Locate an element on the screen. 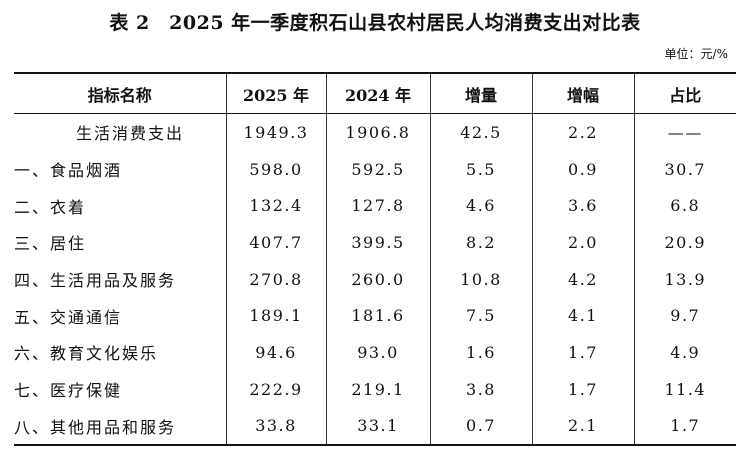  cell-2024: 592.5 is located at coordinates (378, 169).